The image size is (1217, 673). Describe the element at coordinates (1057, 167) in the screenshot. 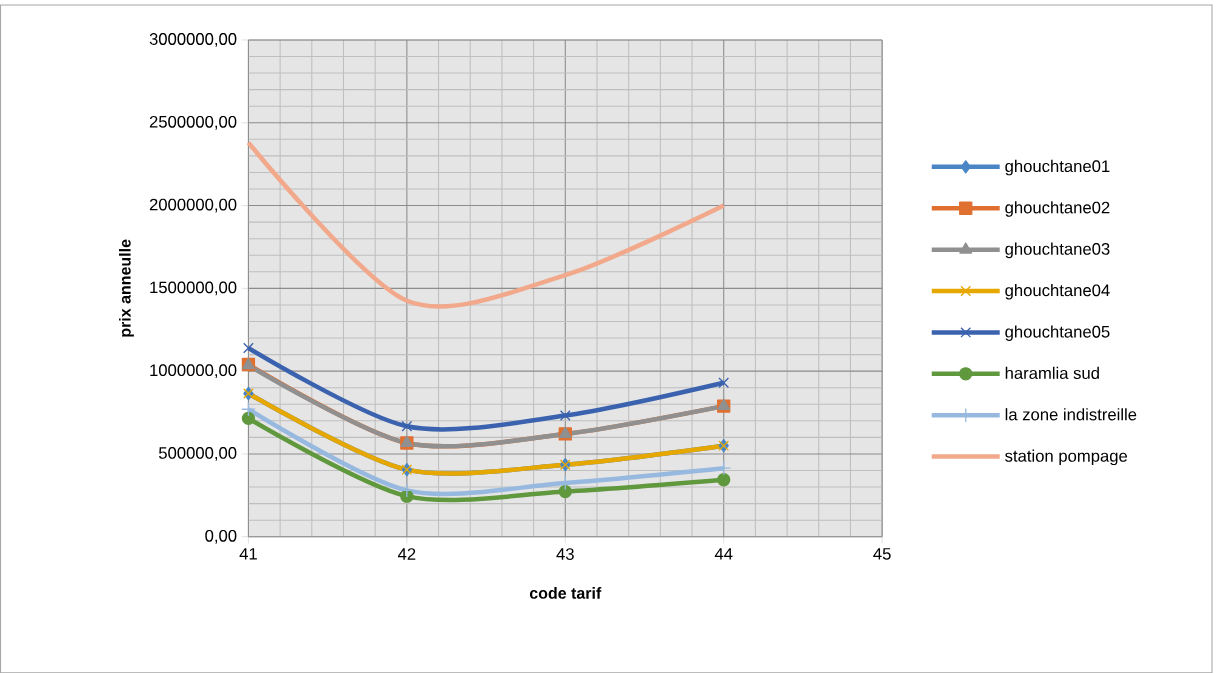

I see `legend-label: ghouchtane01` at that location.